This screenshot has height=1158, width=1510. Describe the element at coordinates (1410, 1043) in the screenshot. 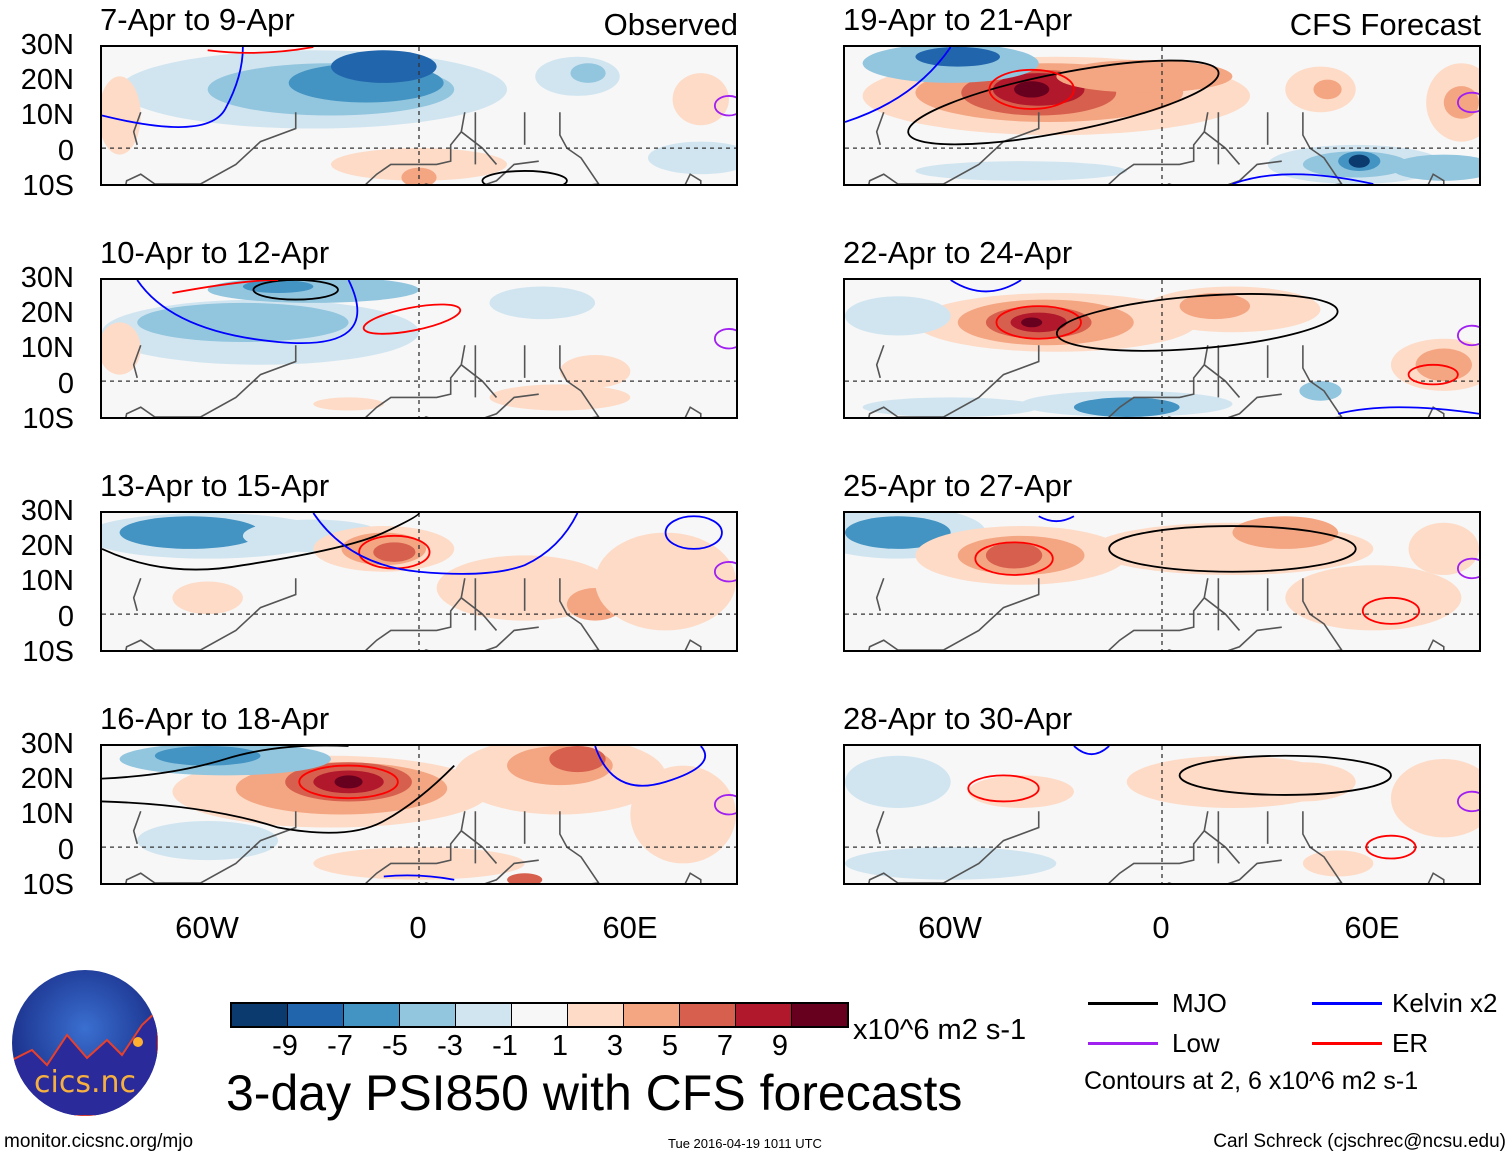

I see `legend-label-er: ER` at that location.